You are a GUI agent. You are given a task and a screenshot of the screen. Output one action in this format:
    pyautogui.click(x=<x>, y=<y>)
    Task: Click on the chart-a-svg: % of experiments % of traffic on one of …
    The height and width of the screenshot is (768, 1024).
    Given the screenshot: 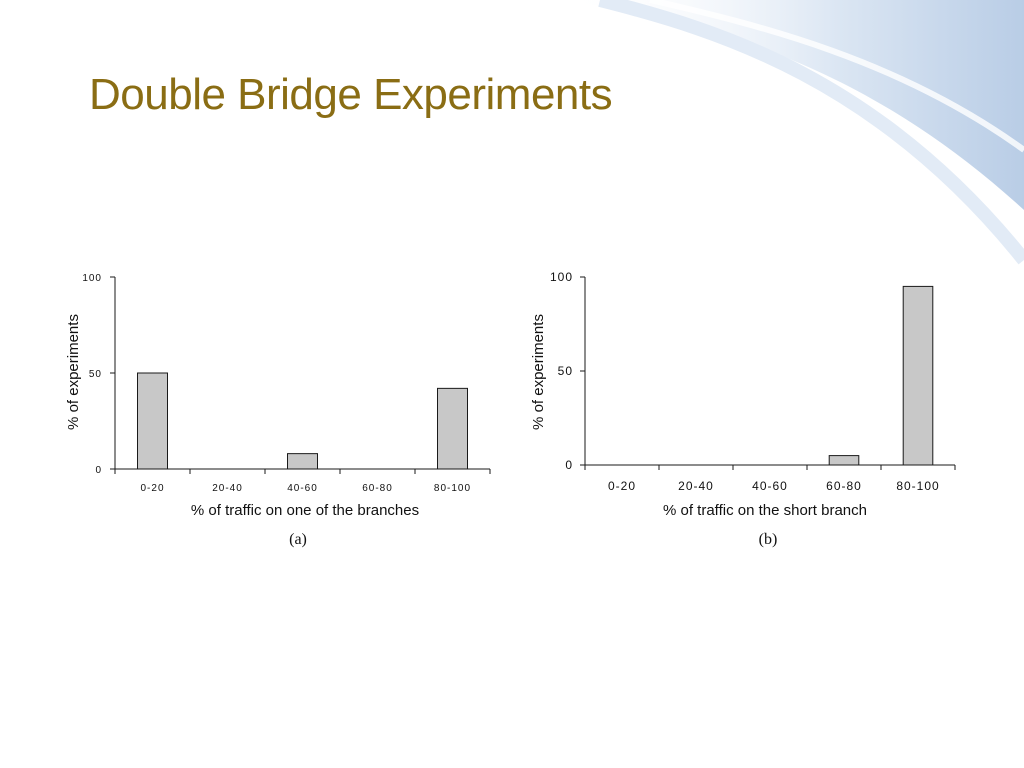 What is the action you would take?
    pyautogui.click(x=278, y=410)
    